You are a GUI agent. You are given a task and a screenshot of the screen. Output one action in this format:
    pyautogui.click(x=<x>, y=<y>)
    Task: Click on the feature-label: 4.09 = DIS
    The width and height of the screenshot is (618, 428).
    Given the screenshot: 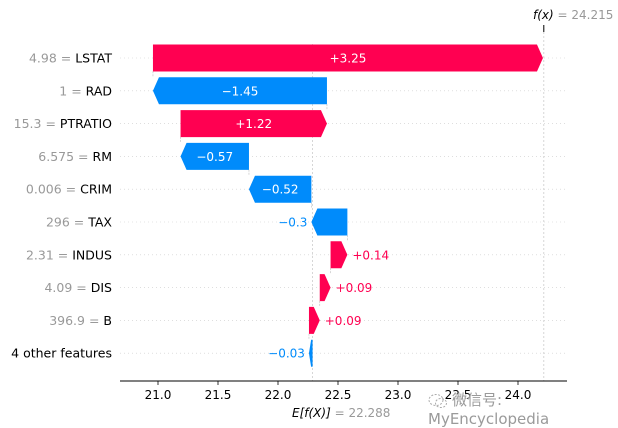 What is the action you would take?
    pyautogui.click(x=78, y=287)
    